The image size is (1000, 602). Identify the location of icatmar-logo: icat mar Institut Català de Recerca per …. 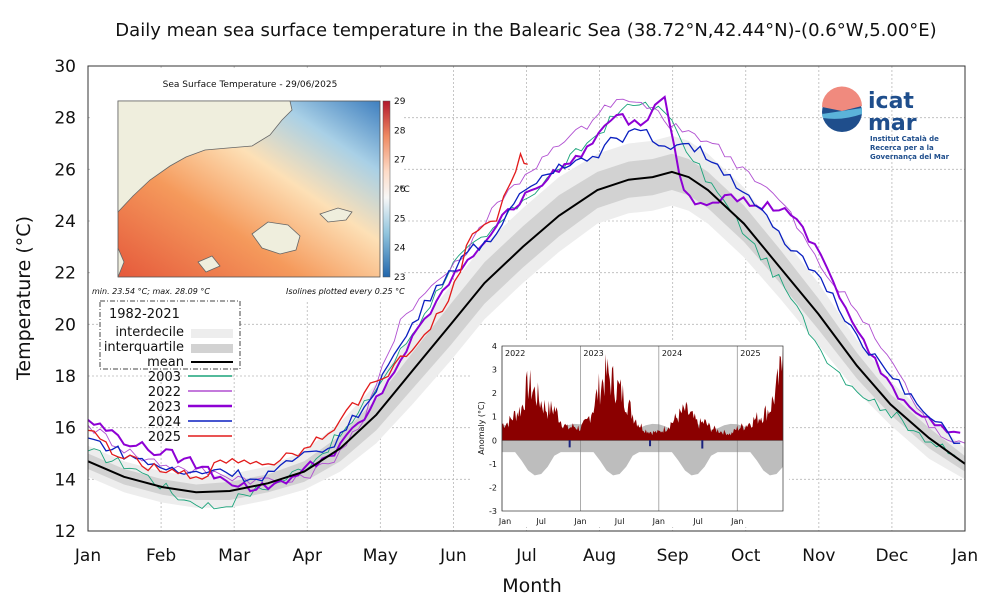
(885, 123).